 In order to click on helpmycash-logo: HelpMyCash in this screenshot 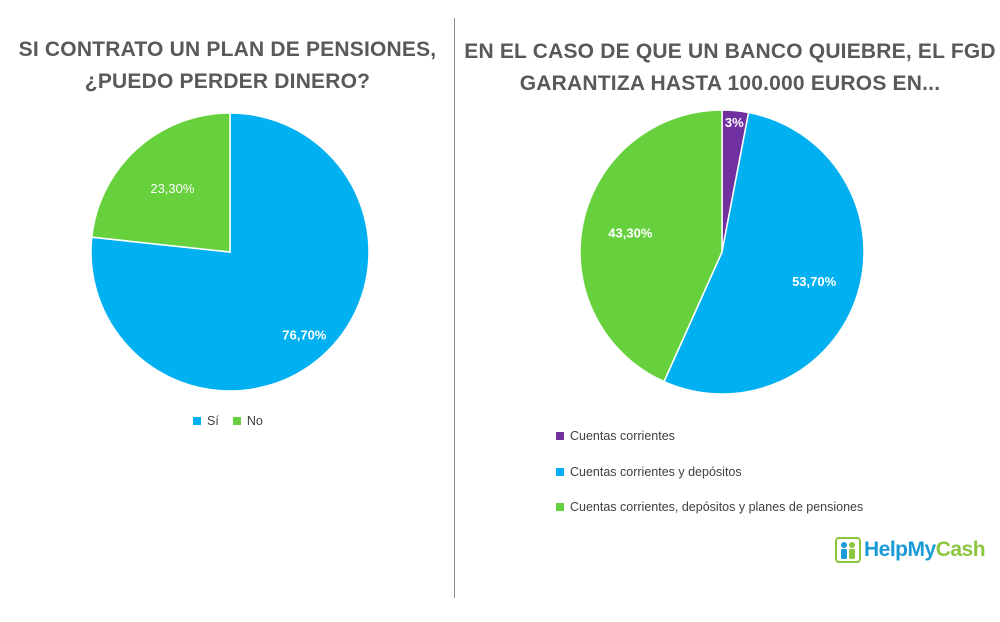, I will do `click(910, 550)`.